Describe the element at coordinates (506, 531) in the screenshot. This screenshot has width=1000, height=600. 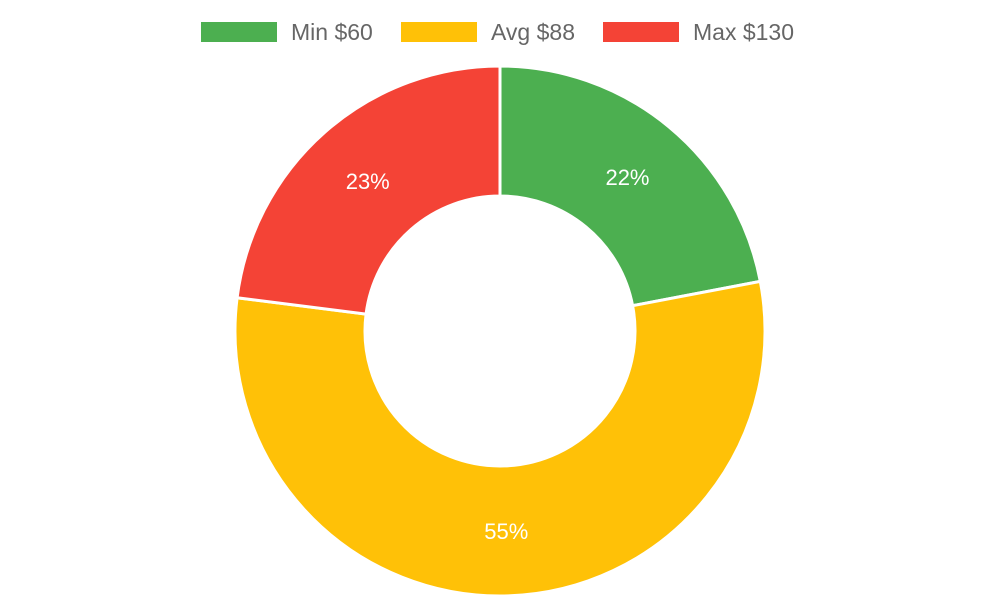
I see `slice-label-1: 55%` at that location.